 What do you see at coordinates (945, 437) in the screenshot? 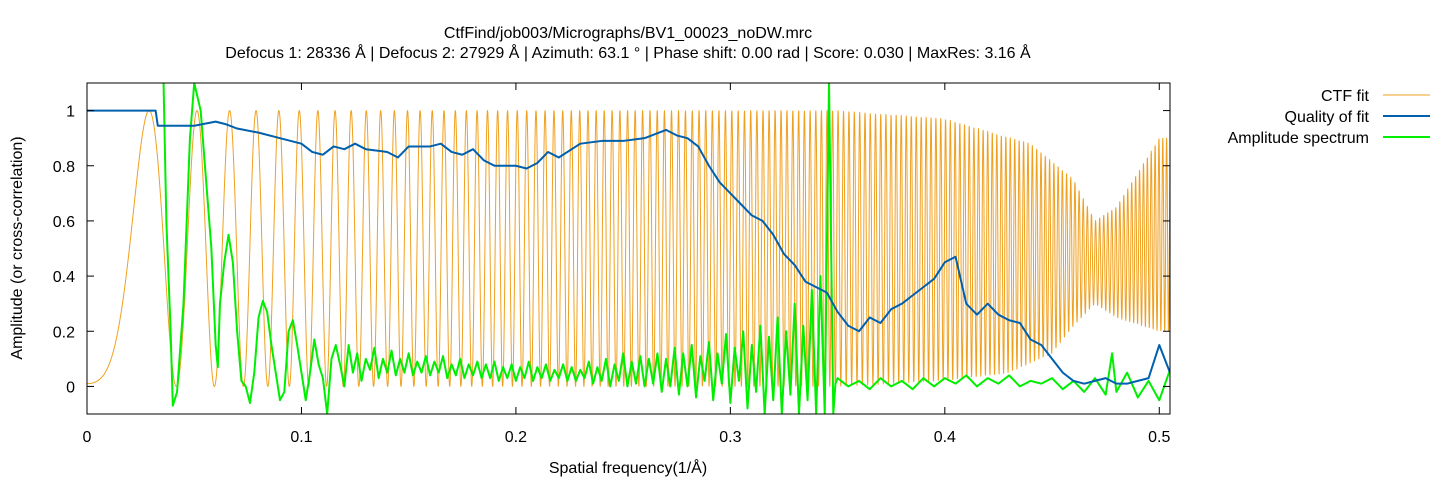
I see `x-tick-label: 0.4` at bounding box center [945, 437].